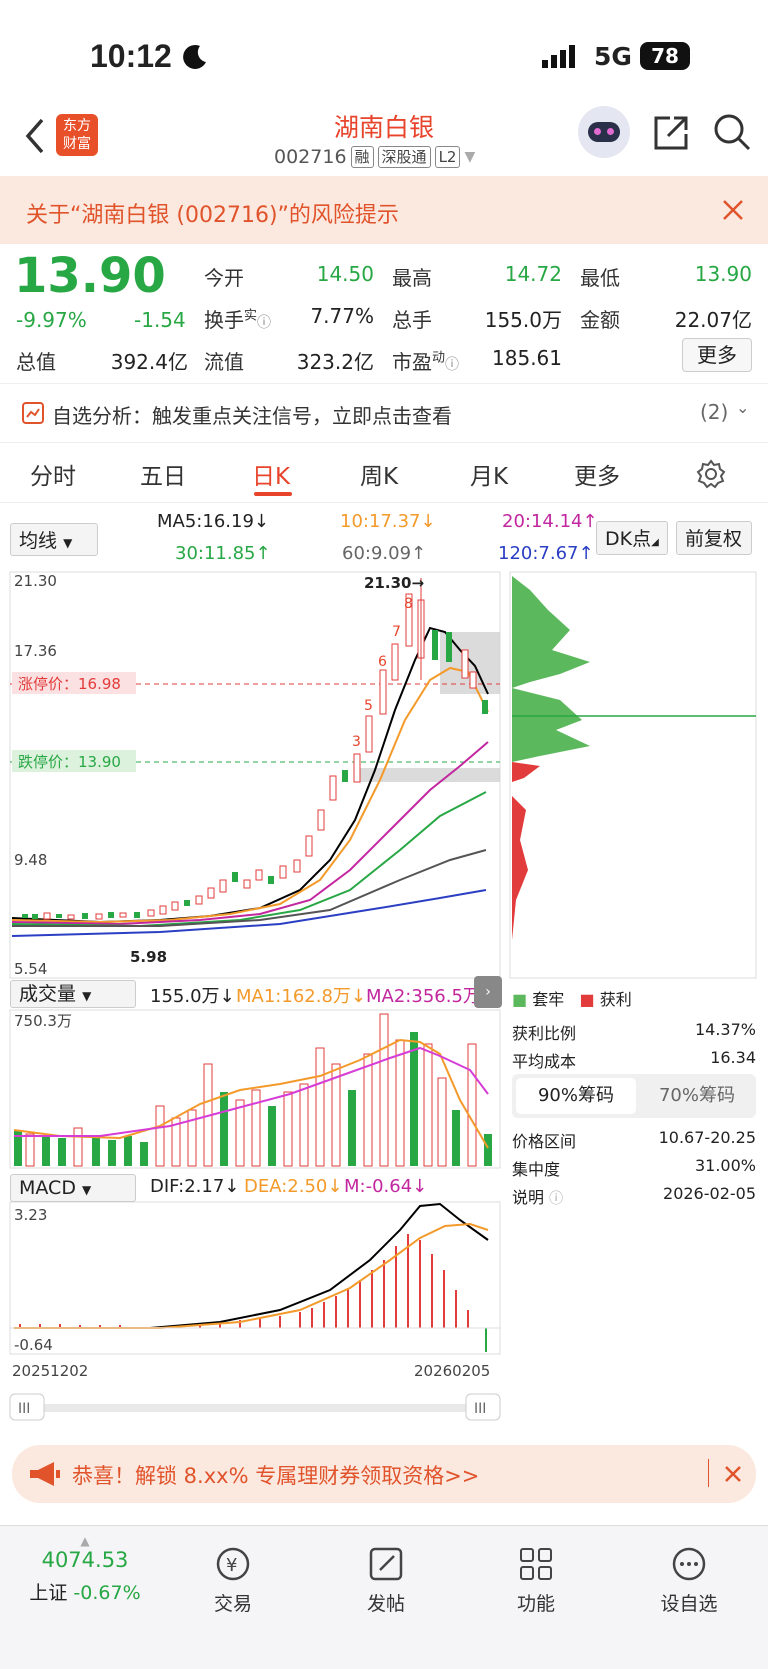 This screenshot has width=768, height=1669. What do you see at coordinates (546, 553) in the screenshot?
I see `ma120-value: 120:7.67↑` at bounding box center [546, 553].